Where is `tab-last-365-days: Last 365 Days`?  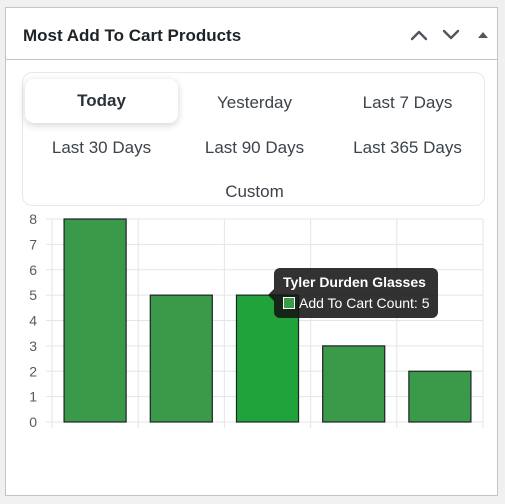
tab-last-365-days: Last 365 Days is located at coordinates (407, 147).